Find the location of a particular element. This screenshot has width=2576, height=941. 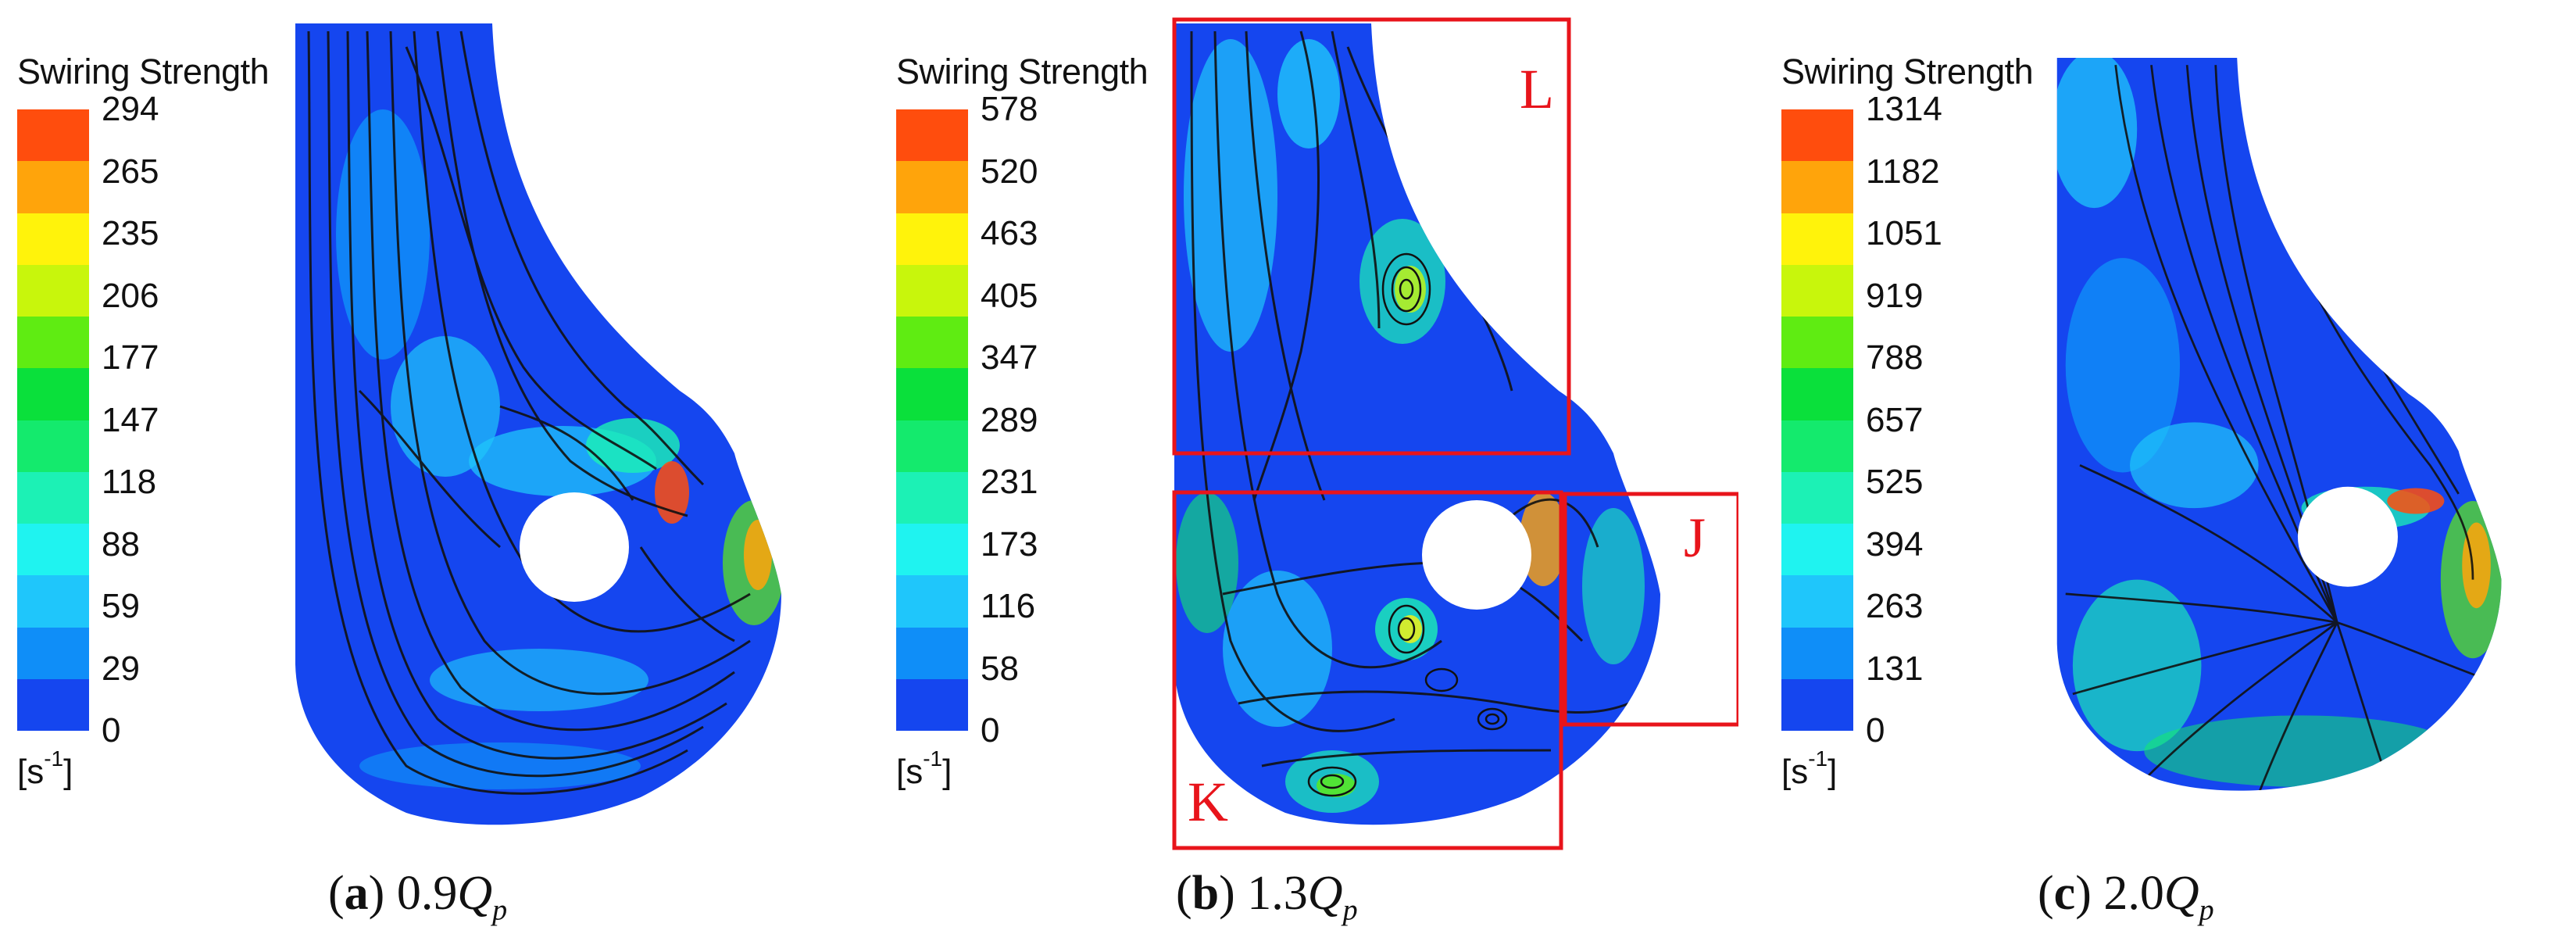

colorbar-tick: 206 is located at coordinates (130, 295).